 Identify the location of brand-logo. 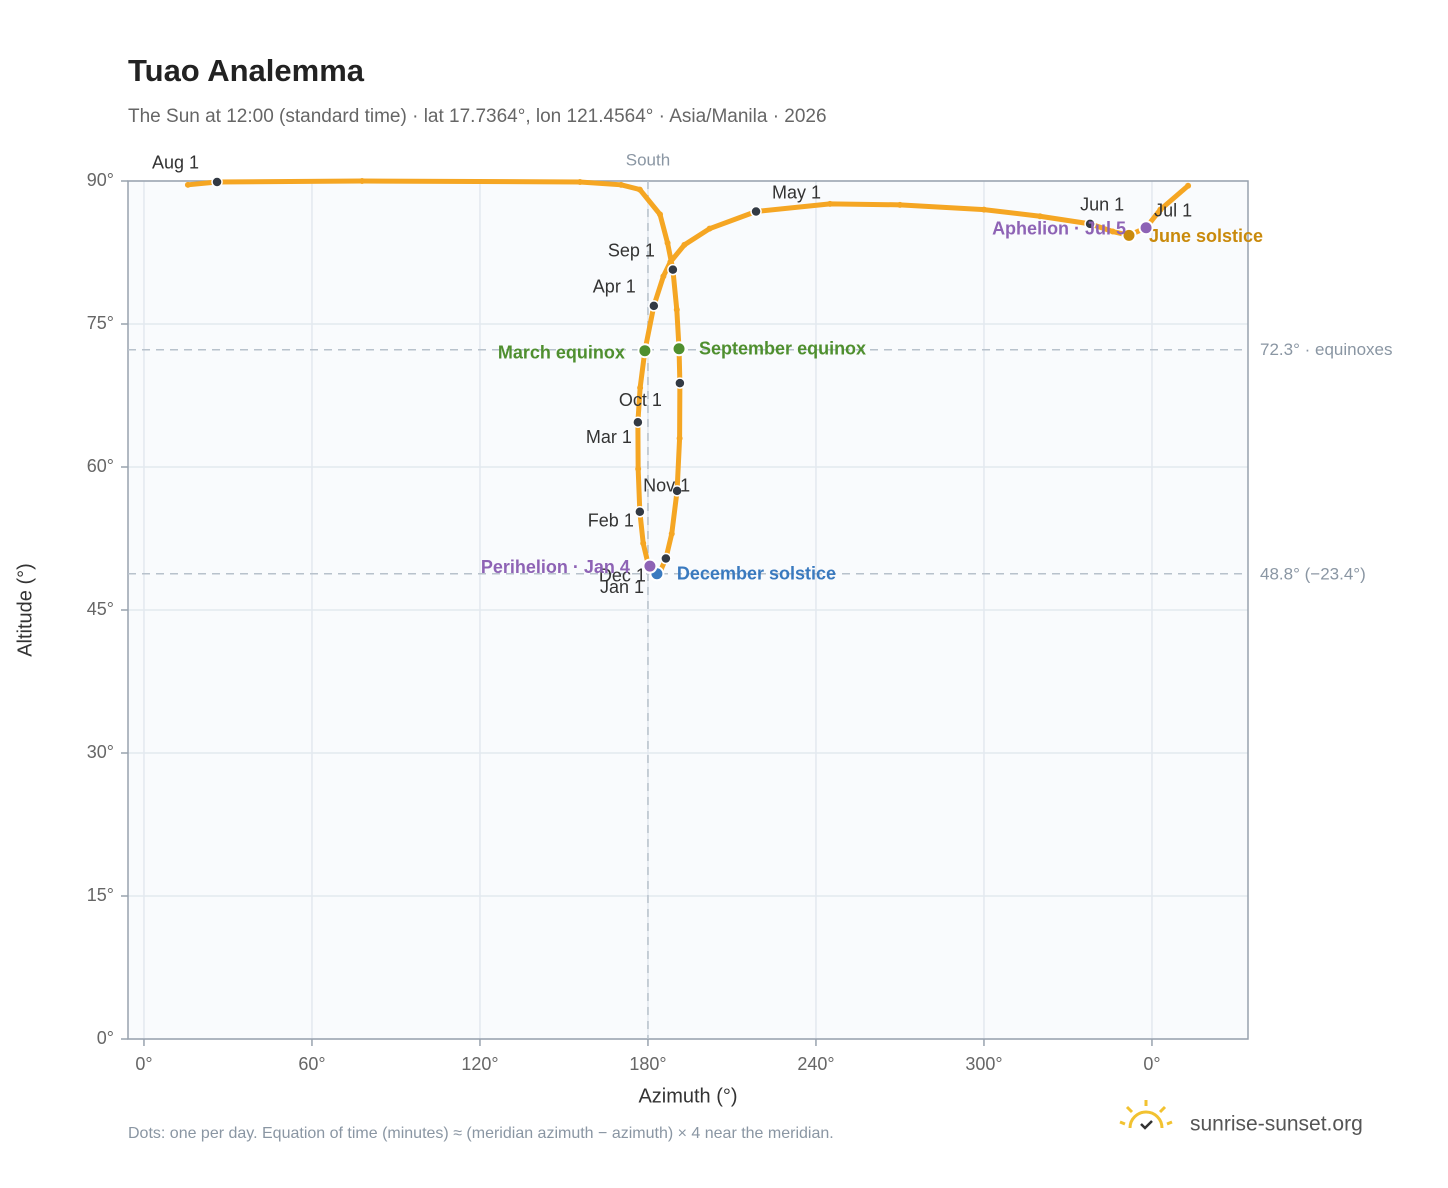
(1146, 1115).